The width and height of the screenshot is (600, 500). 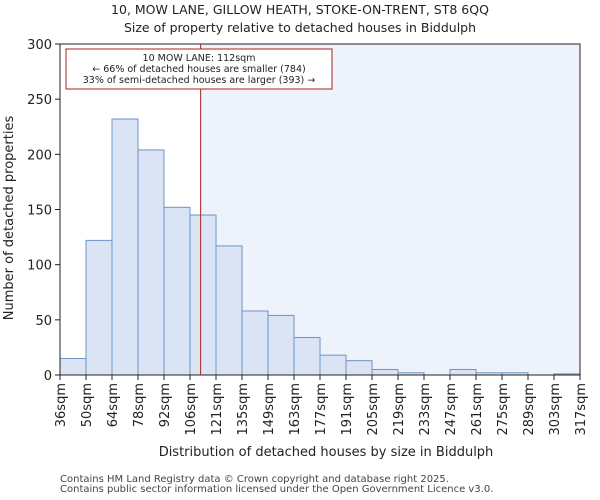 What do you see at coordinates (359, 368) in the screenshot?
I see `bar-191sqm` at bounding box center [359, 368].